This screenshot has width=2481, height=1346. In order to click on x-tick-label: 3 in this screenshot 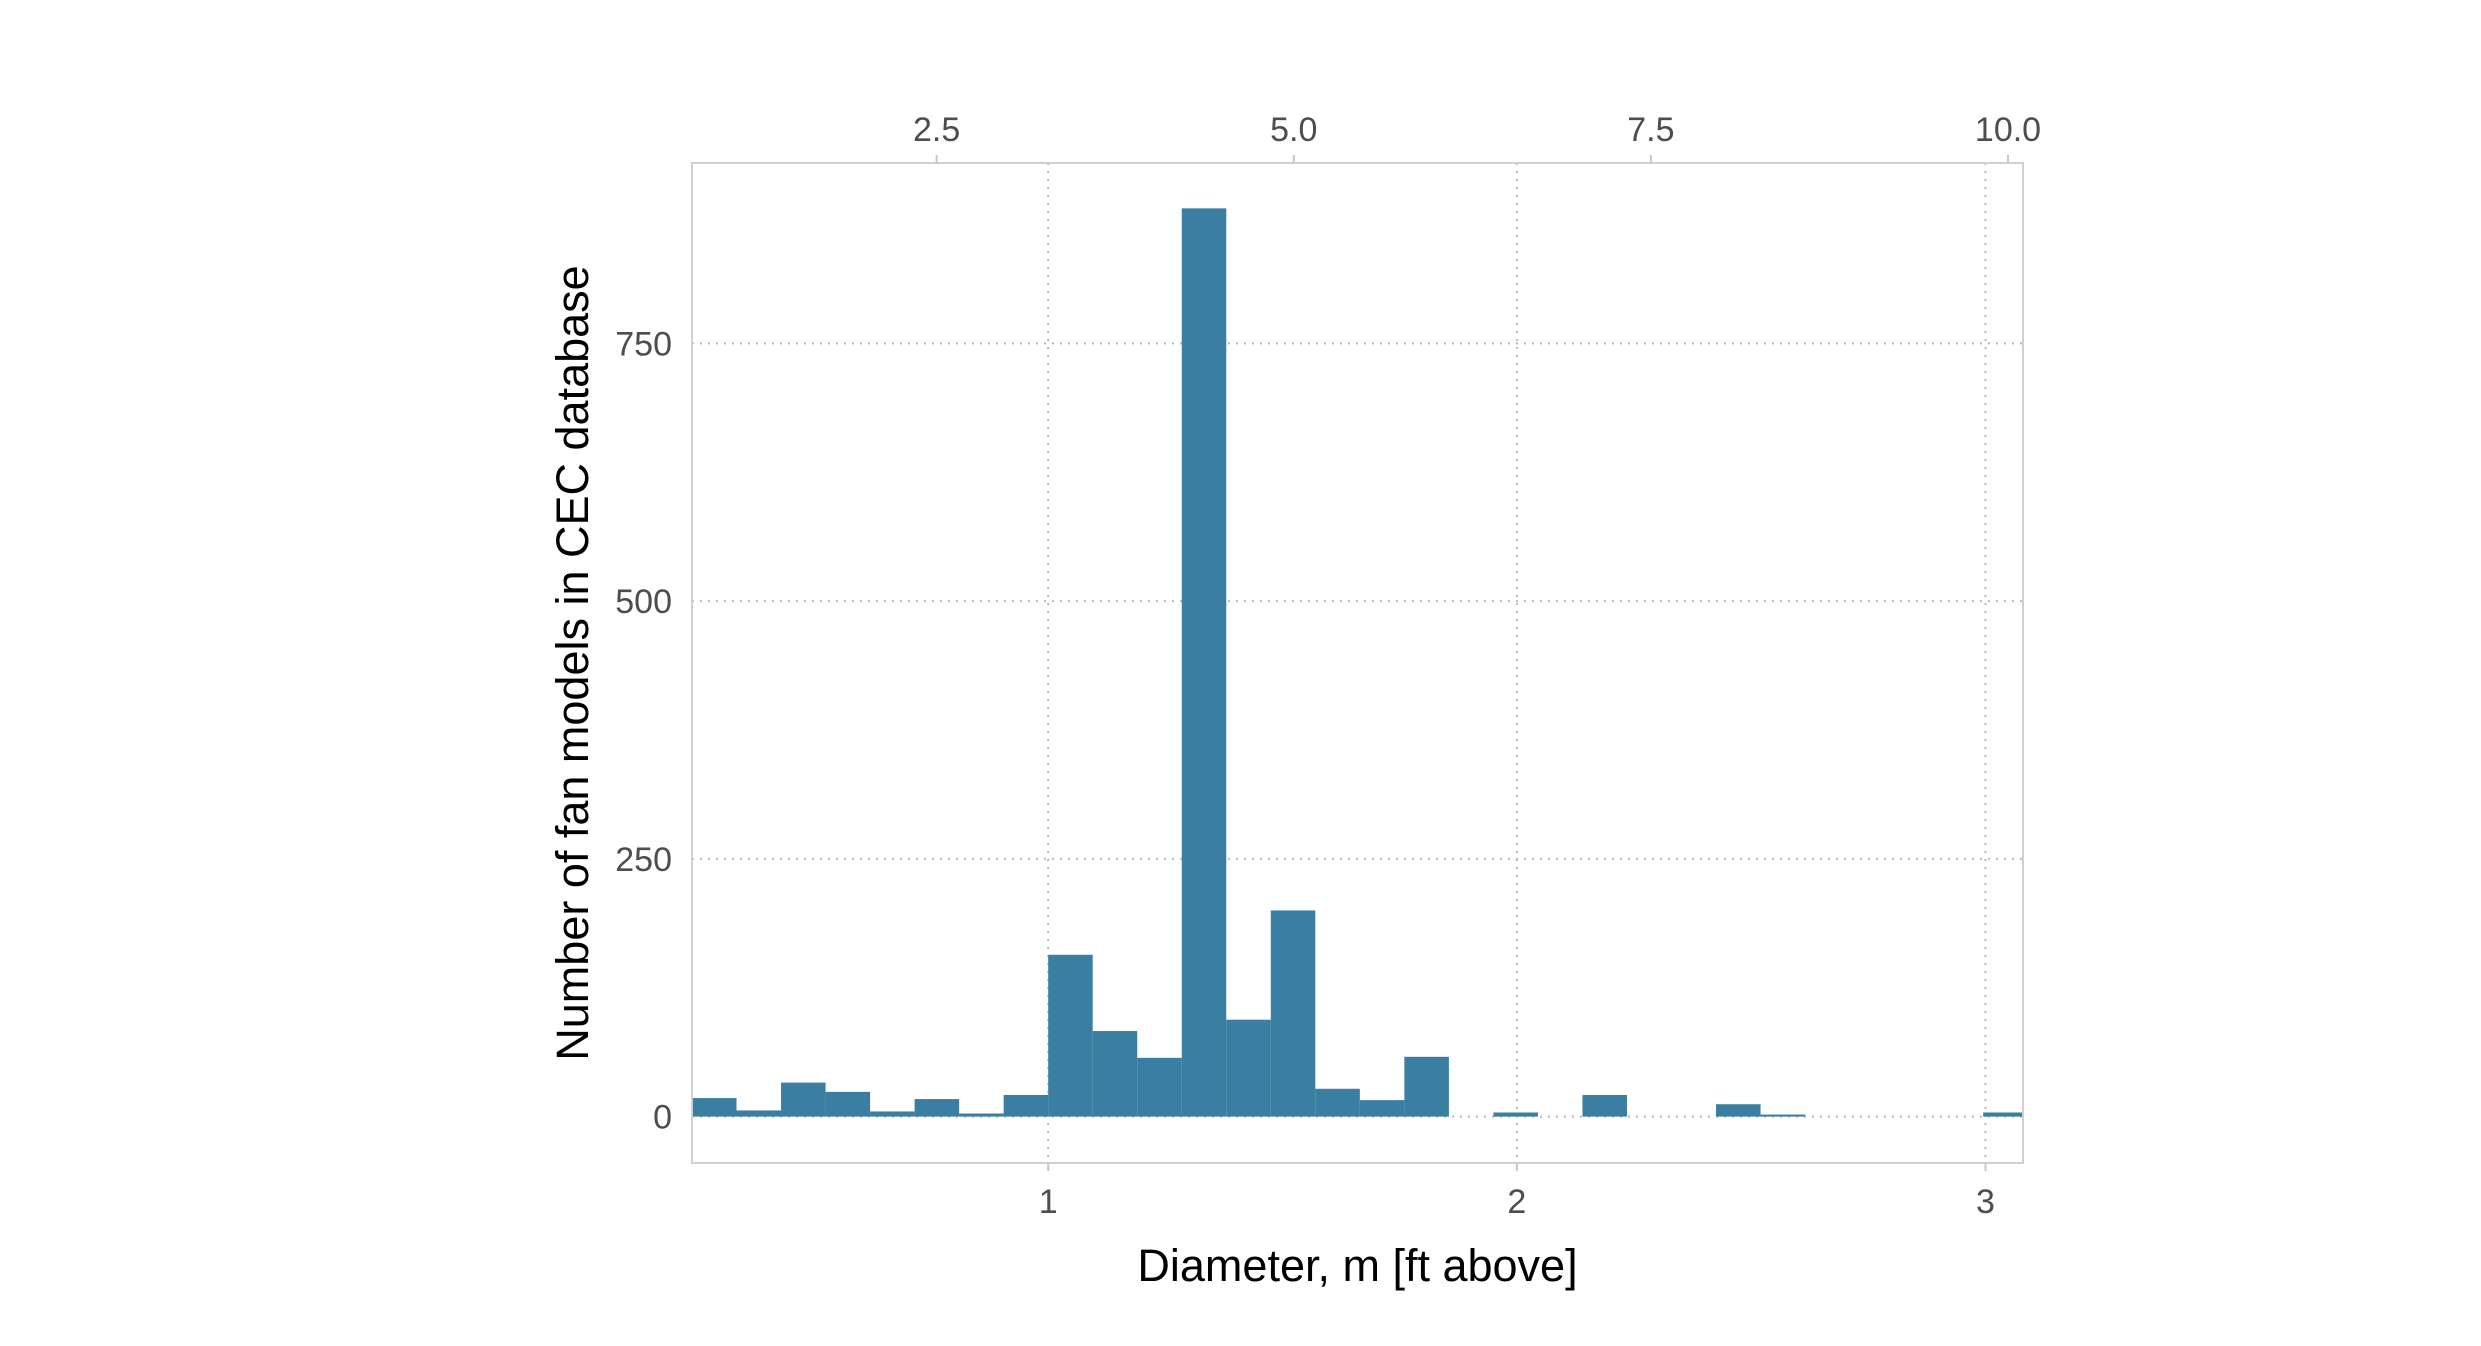, I will do `click(1985, 1202)`.